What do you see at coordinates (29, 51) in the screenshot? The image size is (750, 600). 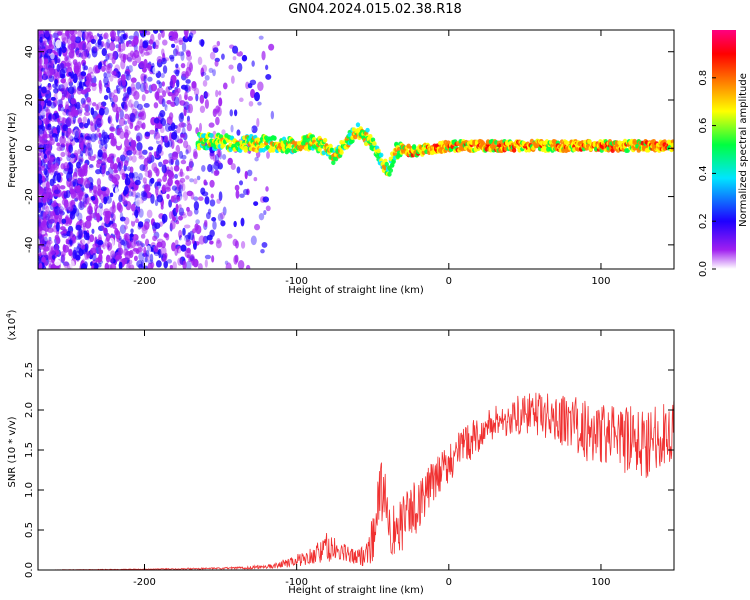 I see `spectrogram-y-tick-label: 40` at bounding box center [29, 51].